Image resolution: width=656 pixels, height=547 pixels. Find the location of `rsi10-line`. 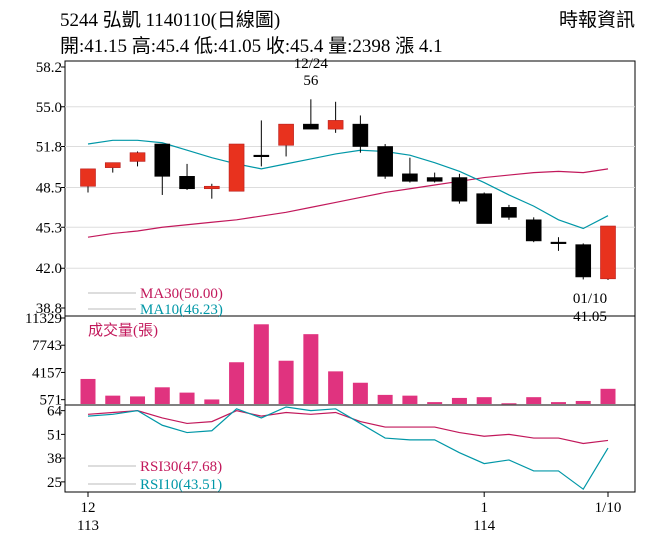

rsi10-line is located at coordinates (348, 448).